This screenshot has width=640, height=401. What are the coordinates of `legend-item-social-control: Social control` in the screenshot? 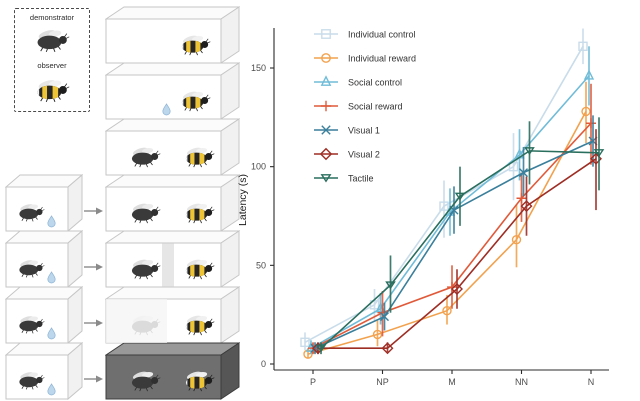 It's located at (358, 81).